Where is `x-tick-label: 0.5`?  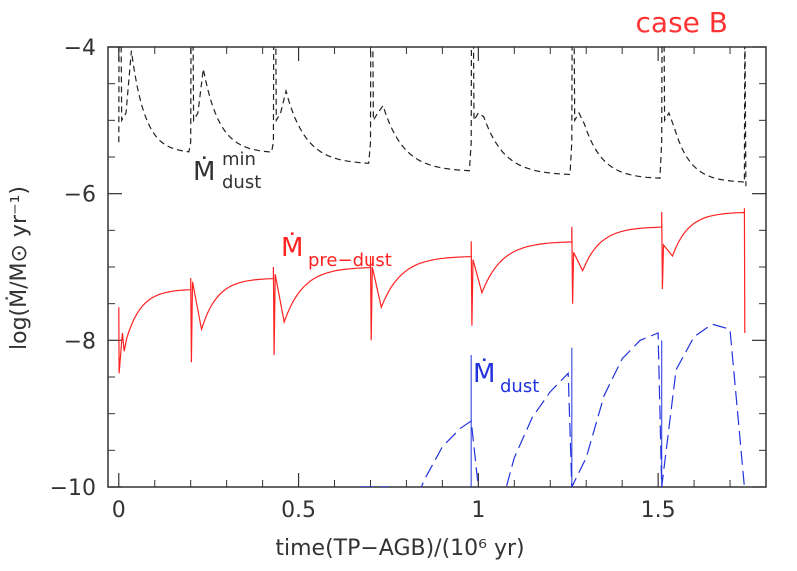 x-tick-label: 0.5 is located at coordinates (298, 510).